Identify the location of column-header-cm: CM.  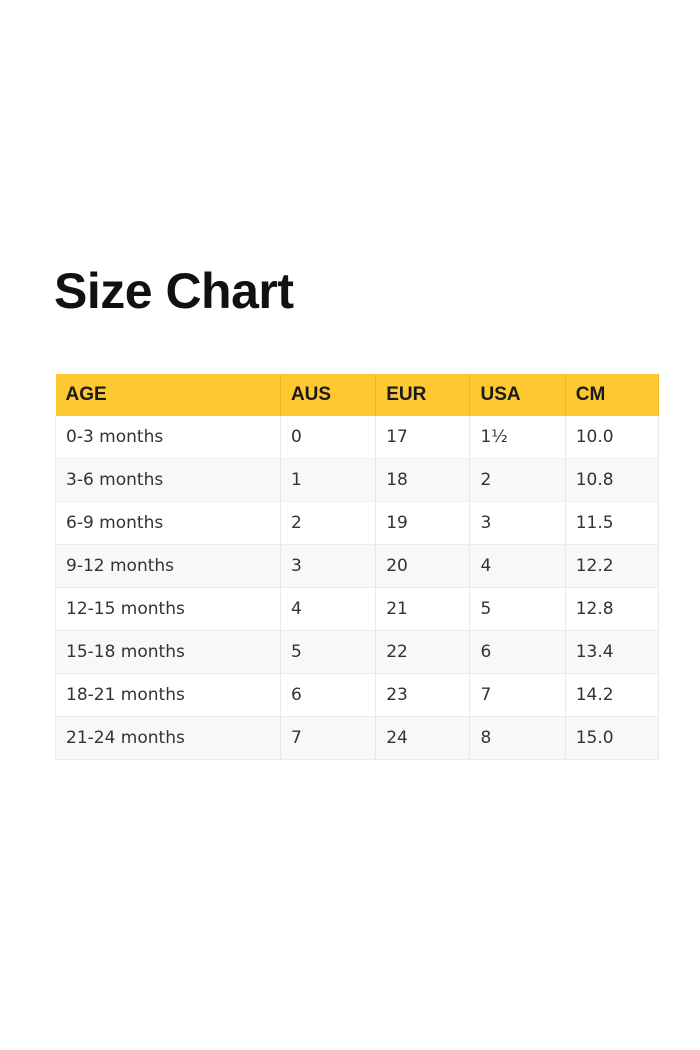
(612, 395).